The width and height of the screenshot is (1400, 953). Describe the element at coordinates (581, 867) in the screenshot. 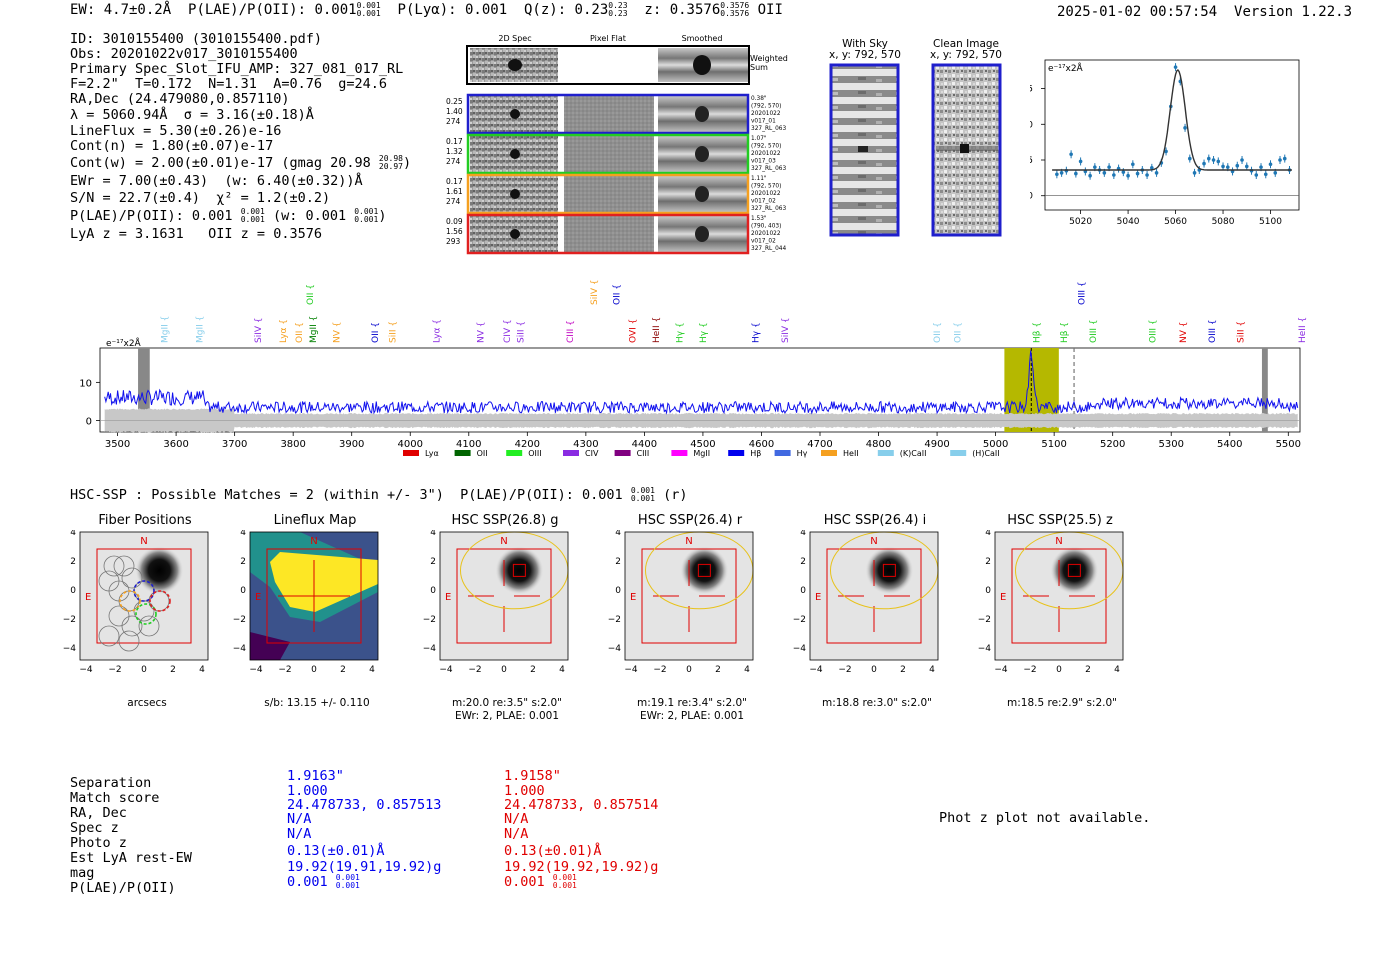

I see `match-table-value: 19.92(19.92,19.92)g` at that location.